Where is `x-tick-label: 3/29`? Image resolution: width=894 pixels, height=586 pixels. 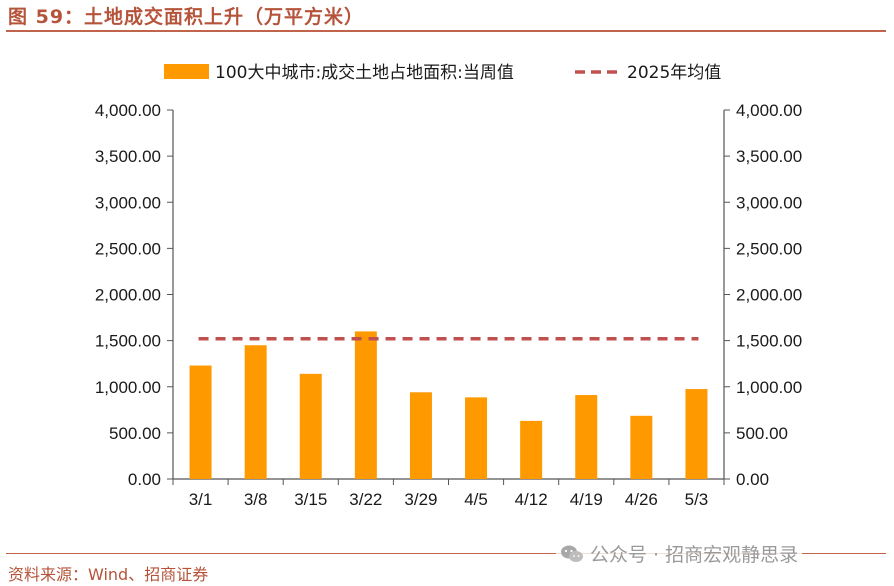 x-tick-label: 3/29 is located at coordinates (420, 499).